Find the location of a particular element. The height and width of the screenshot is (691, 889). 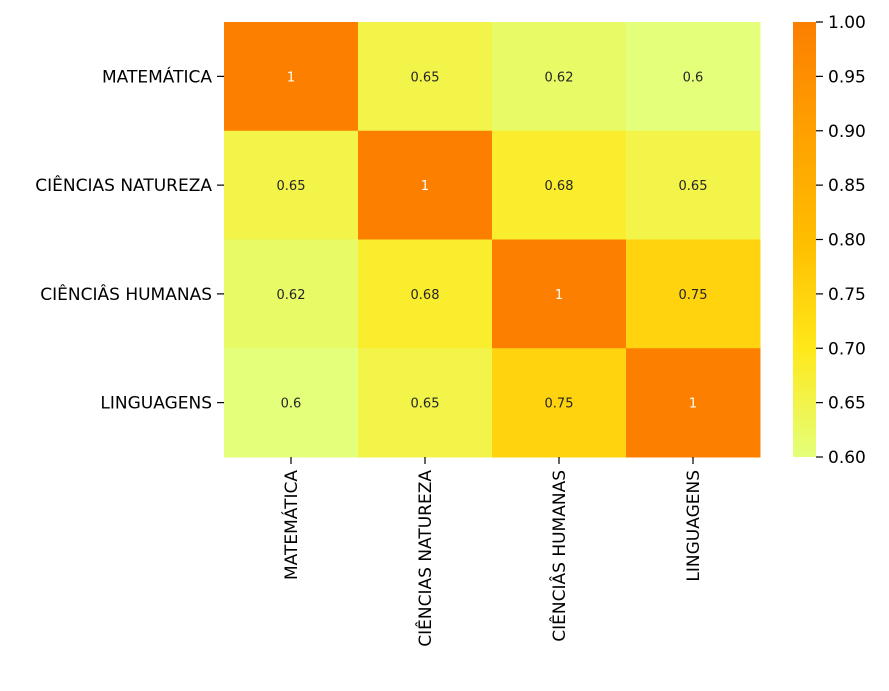

x-tick-label: LINGUAGENS is located at coordinates (694, 526).